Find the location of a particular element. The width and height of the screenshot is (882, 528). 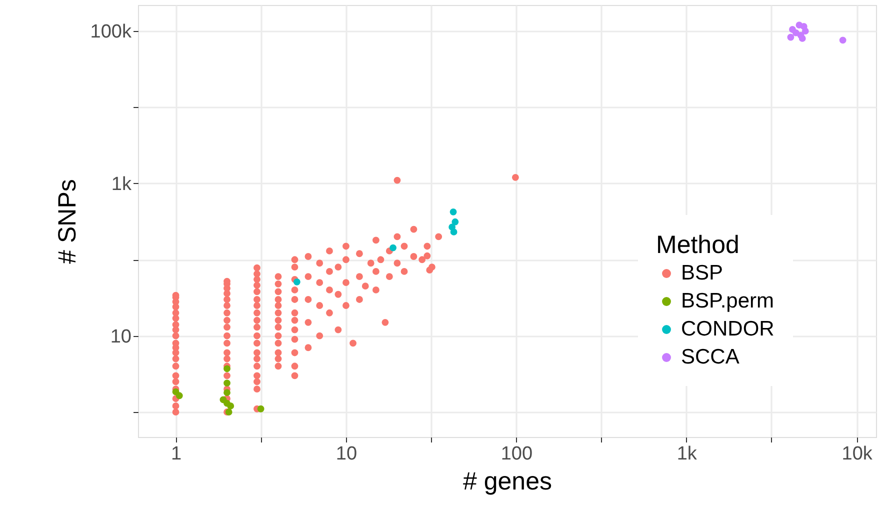

x-tick-label: 100 is located at coordinates (516, 454).